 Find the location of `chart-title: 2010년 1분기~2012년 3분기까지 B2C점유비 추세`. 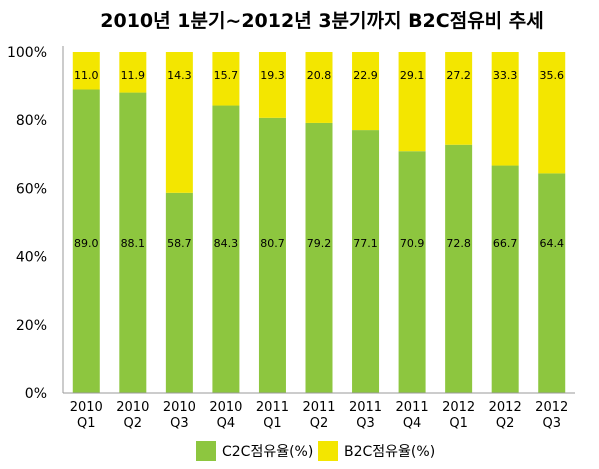

chart-title: 2010년 1분기~2012년 3분기까지 B2C점유비 추세 is located at coordinates (321, 21).